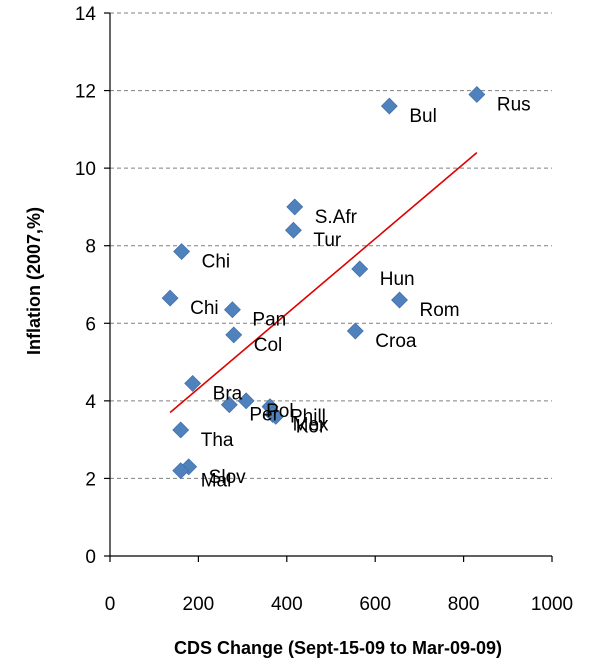 The image size is (593, 666). Describe the element at coordinates (338, 648) in the screenshot. I see `x-axis-title: CDS Change (Sept-15-09 to Mar-09-09)` at that location.